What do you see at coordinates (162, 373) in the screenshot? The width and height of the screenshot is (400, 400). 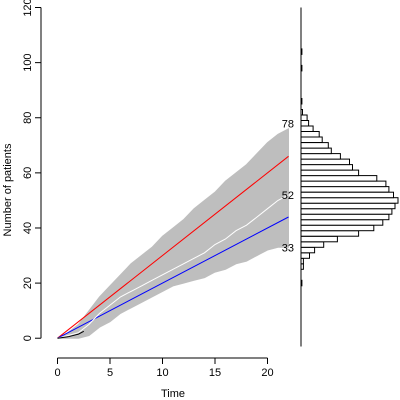 I see `x-tick-label: 10` at bounding box center [162, 373].